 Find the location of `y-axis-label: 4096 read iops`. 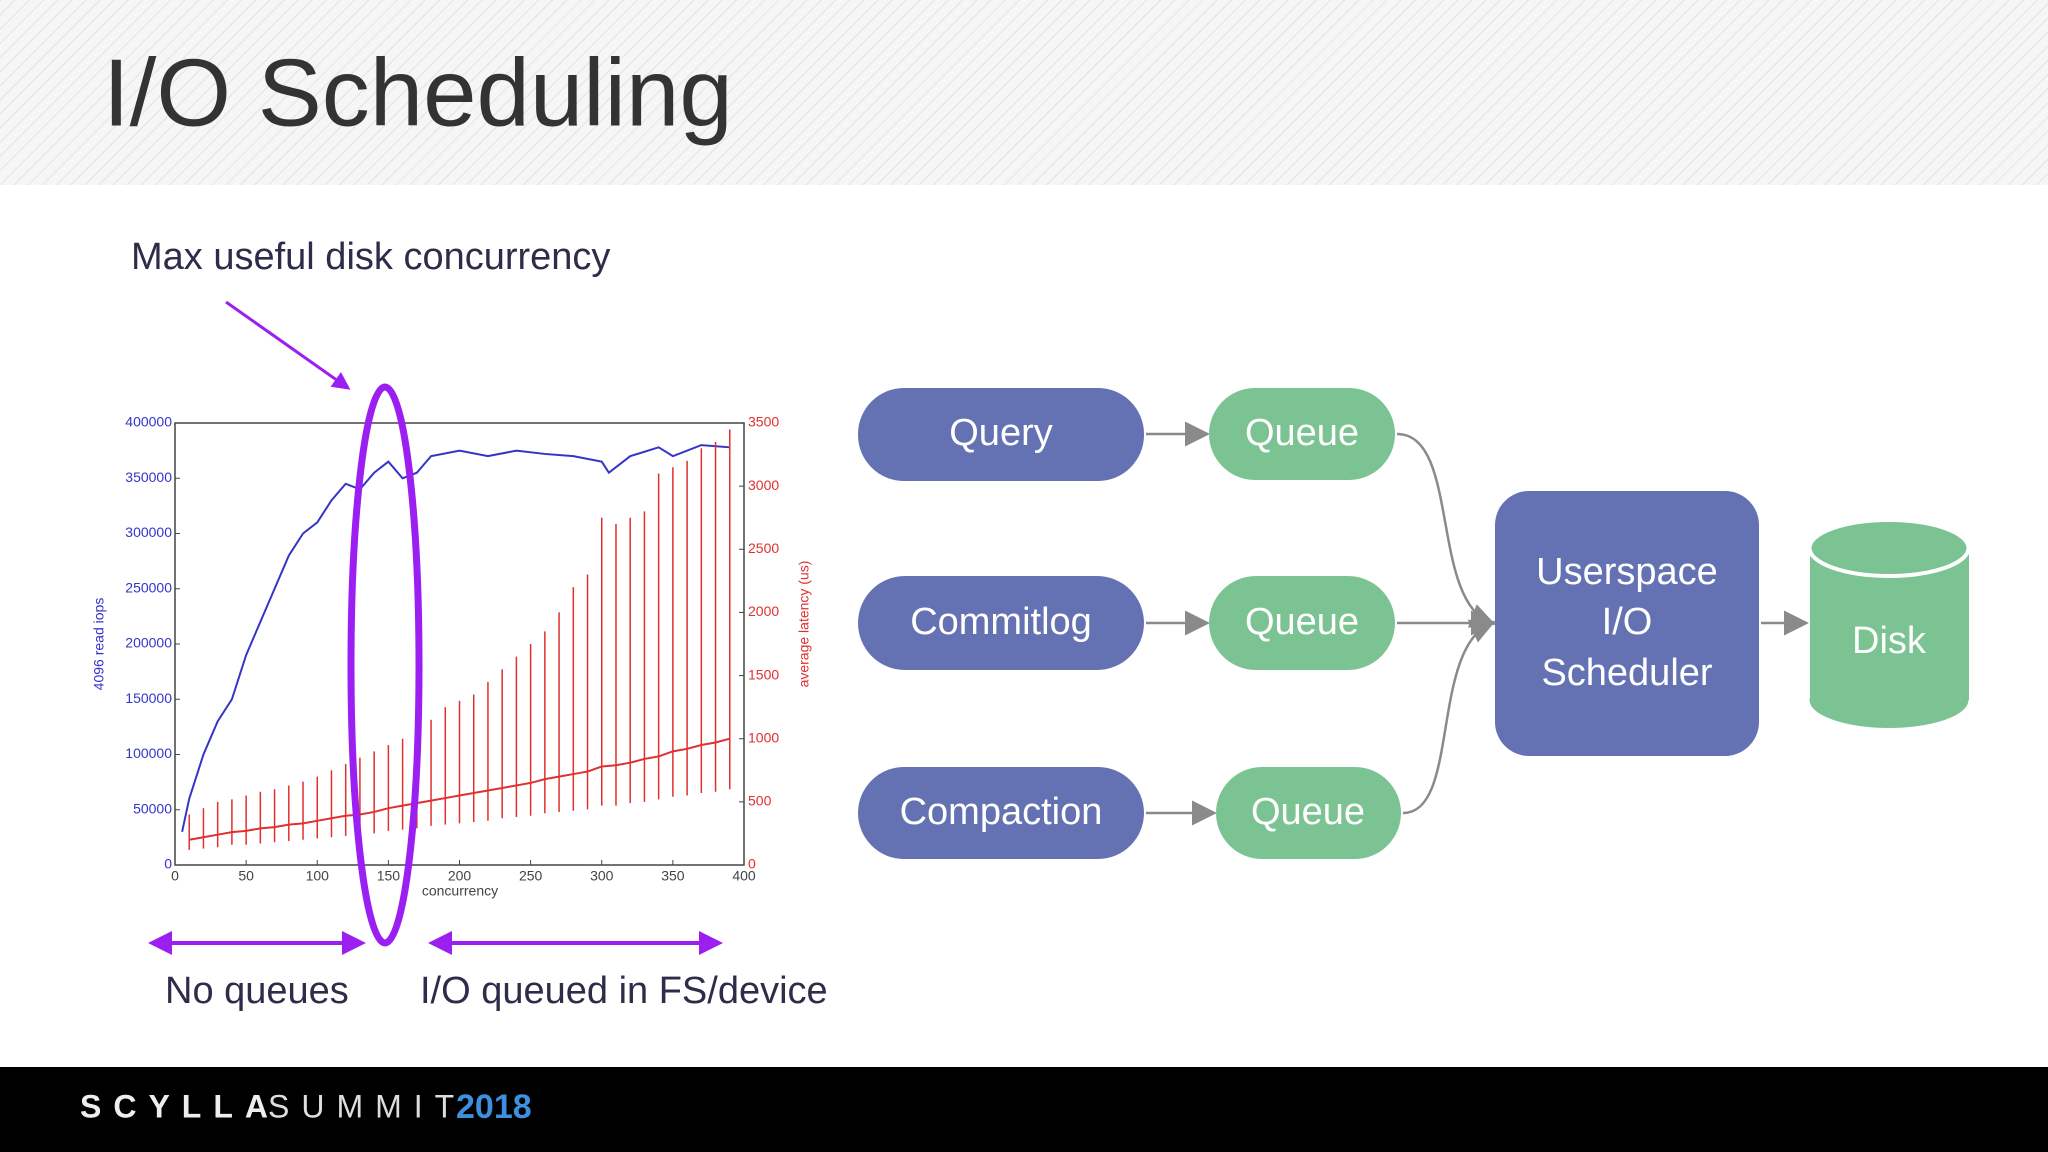

y-axis-label: 4096 read iops is located at coordinates (99, 644).